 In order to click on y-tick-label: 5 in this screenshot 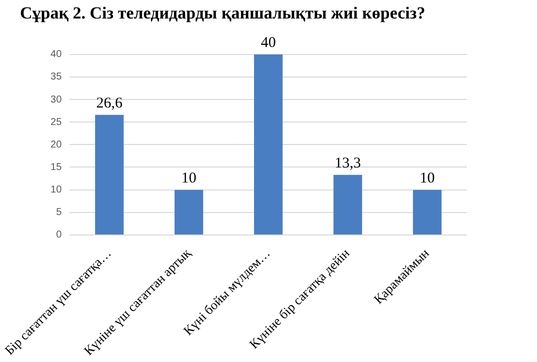, I will do `click(59, 212)`.